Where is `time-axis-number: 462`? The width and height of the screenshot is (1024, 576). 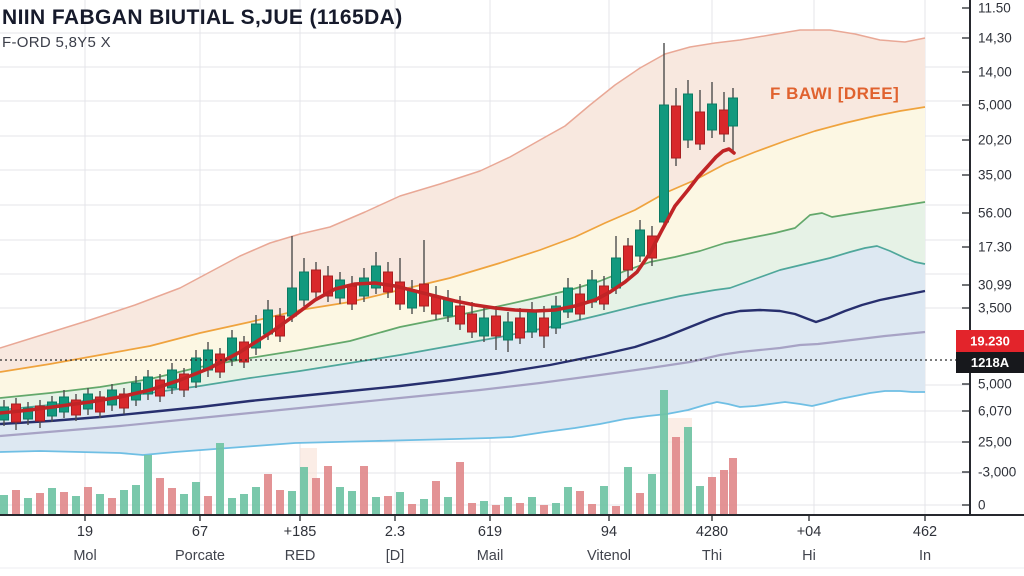
time-axis-number: 462 is located at coordinates (925, 532).